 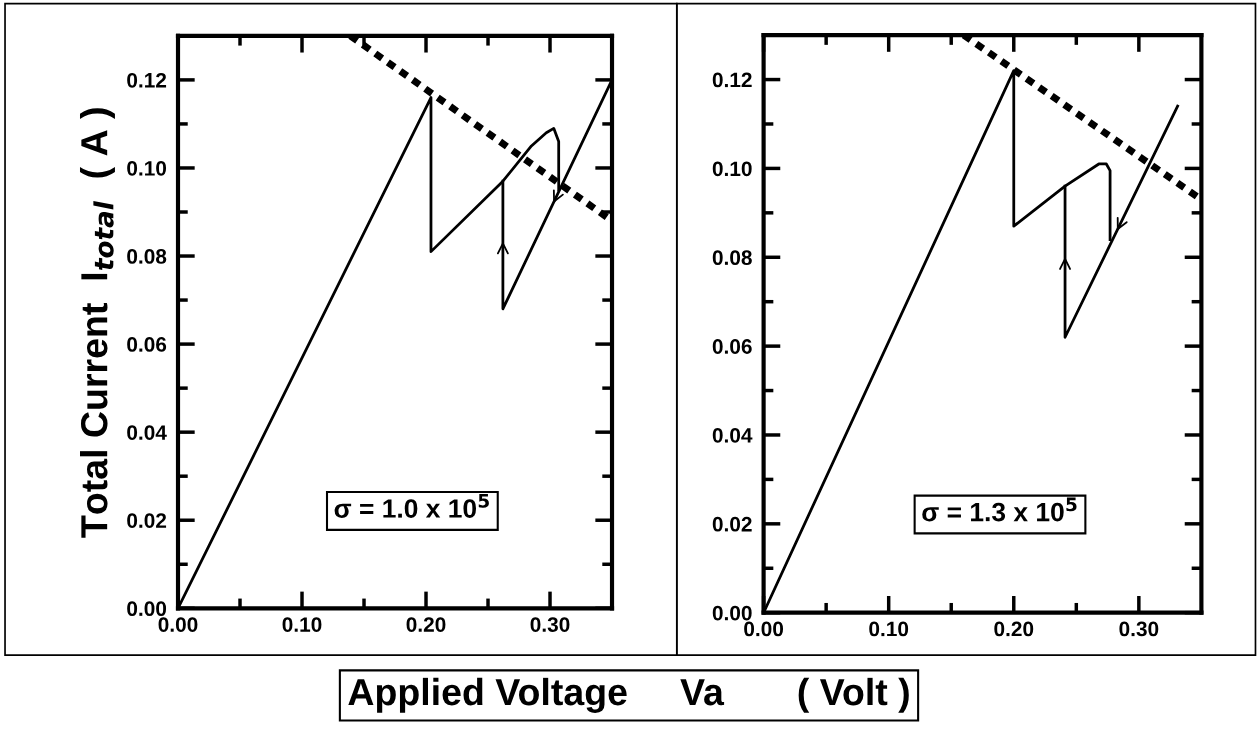 What do you see at coordinates (97, 323) in the screenshot?
I see `y-axis-title: Total Current I$_{total}$ ( A )` at bounding box center [97, 323].